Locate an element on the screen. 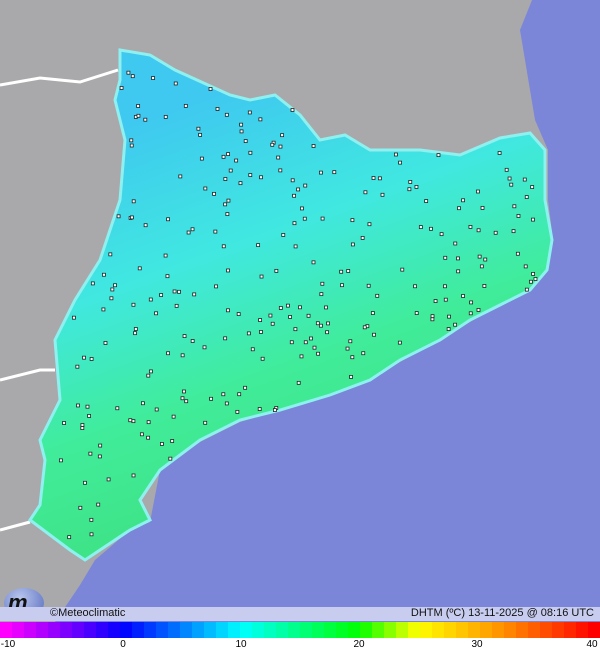 This screenshot has height=658, width=600. color-scale is located at coordinates (300, 630).